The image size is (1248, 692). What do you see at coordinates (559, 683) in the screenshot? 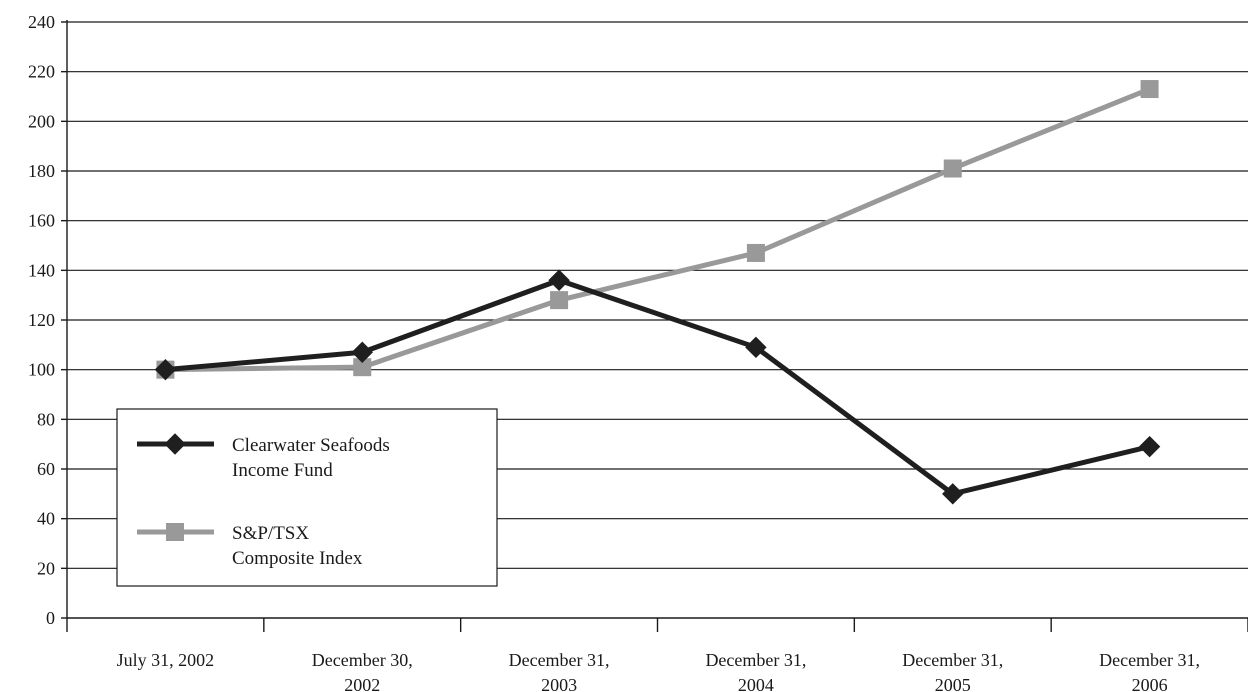
I see `x-tick-label-line: 2003` at bounding box center [559, 683].